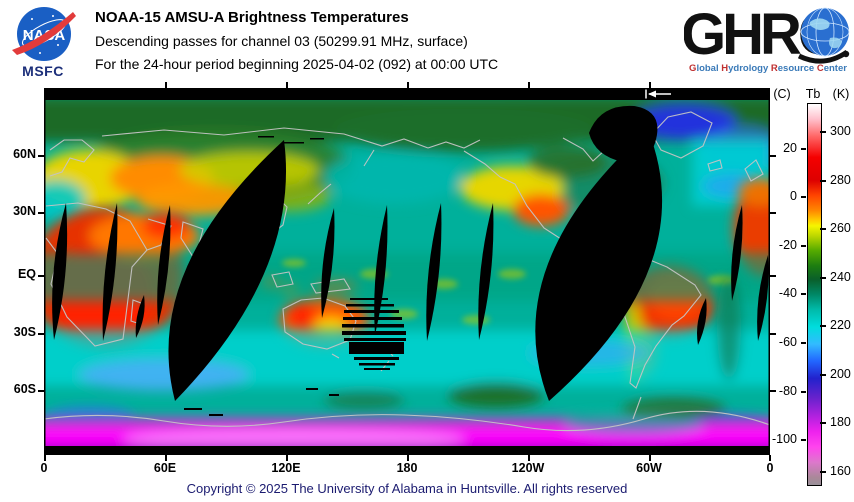 The height and width of the screenshot is (502, 854). What do you see at coordinates (820, 68) in the screenshot?
I see `ghrc-word-initial: C` at bounding box center [820, 68].